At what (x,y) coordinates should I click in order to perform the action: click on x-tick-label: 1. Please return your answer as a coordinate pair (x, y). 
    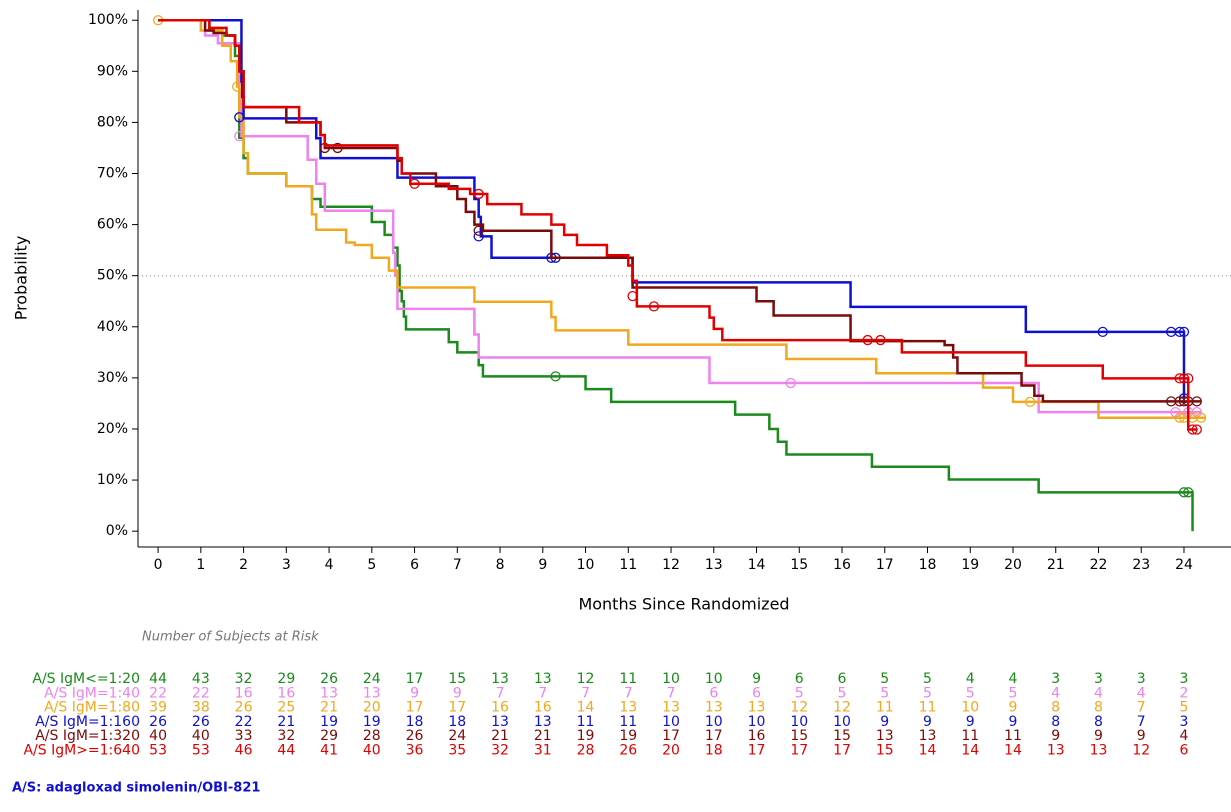
    Looking at the image, I should click on (200, 565).